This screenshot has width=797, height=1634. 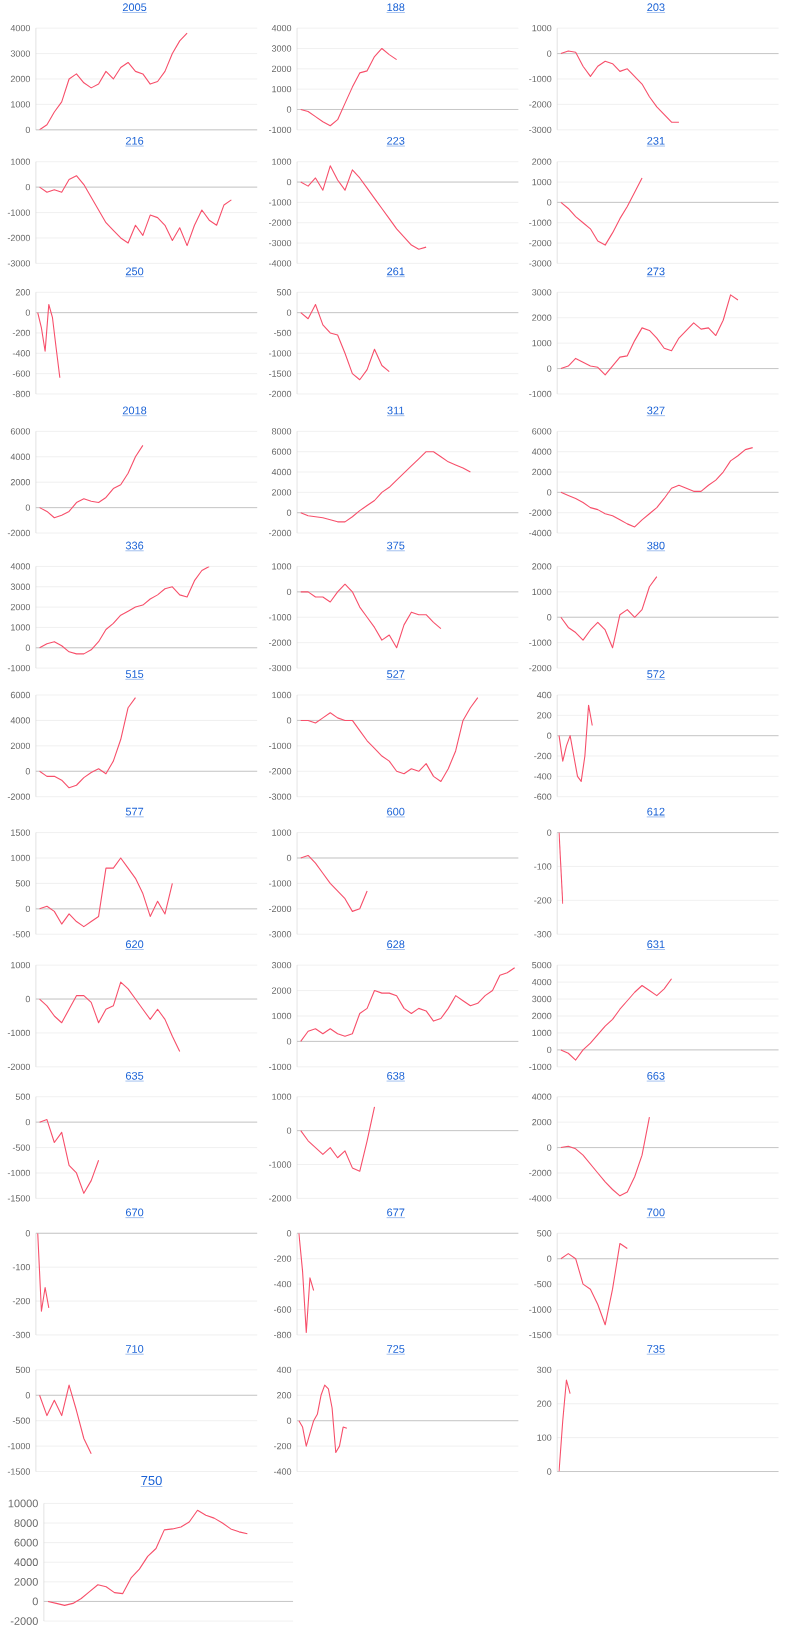 I want to click on chart-title: 677, so click(x=395, y=1212).